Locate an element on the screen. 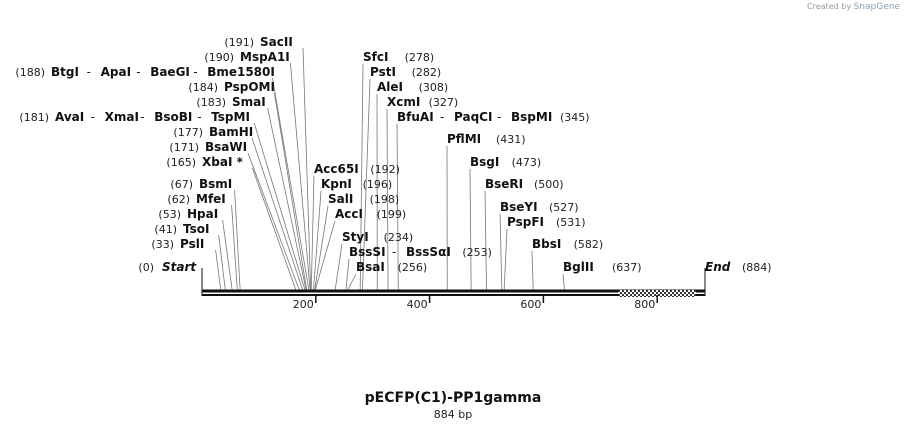  enzyme-pspfi: PspFI is located at coordinates (525, 222).